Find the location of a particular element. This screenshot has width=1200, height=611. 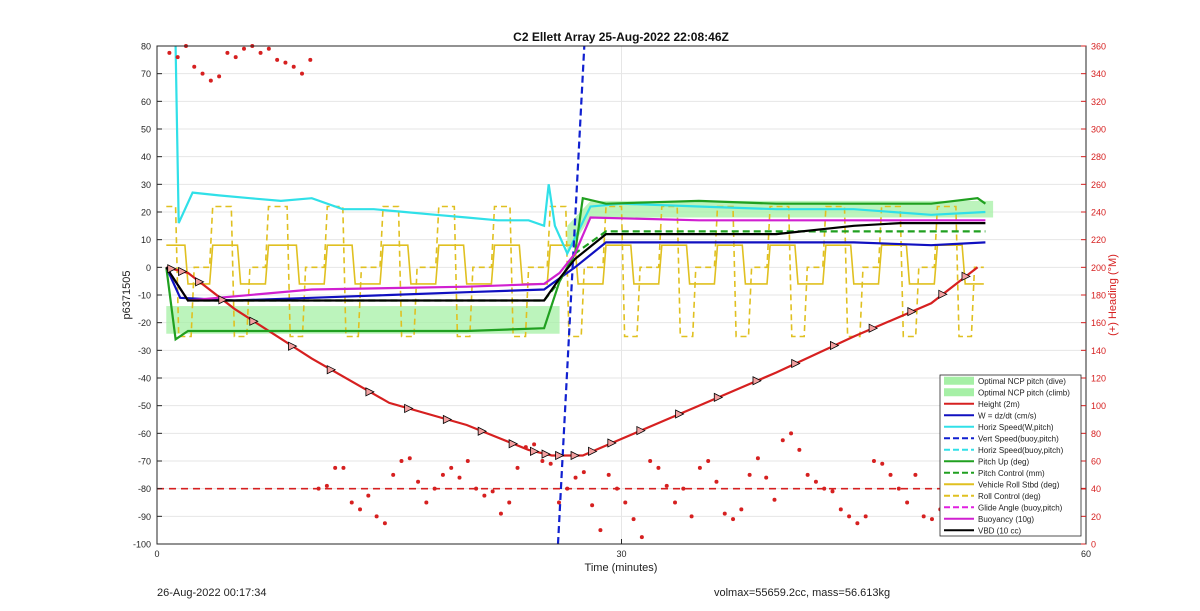

x-axis: 0 30 60 is located at coordinates (622, 549).